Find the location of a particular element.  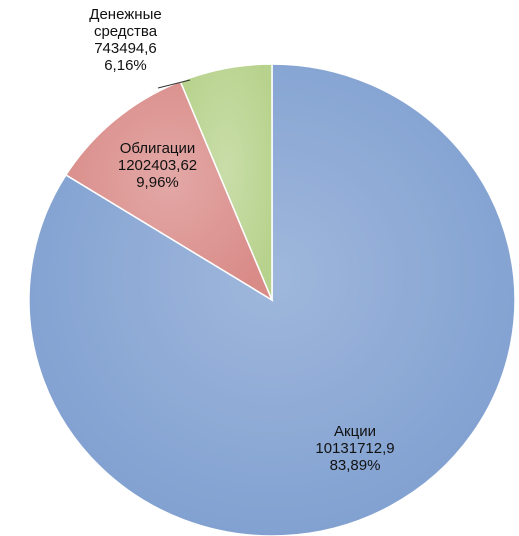

pie-slice is located at coordinates (226, 182).